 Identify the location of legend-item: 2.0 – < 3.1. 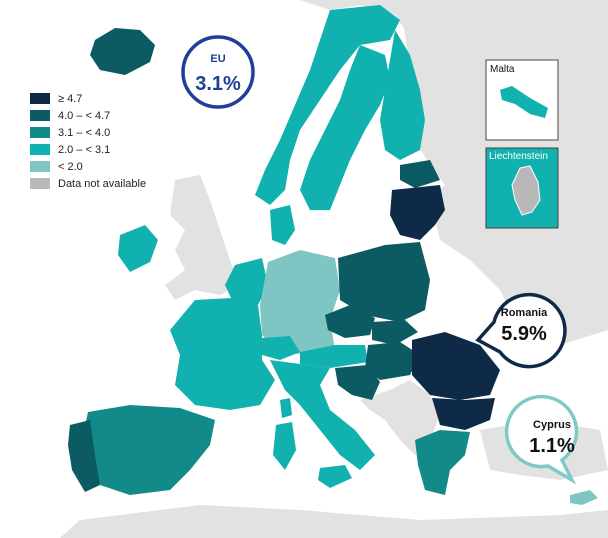
(88, 149).